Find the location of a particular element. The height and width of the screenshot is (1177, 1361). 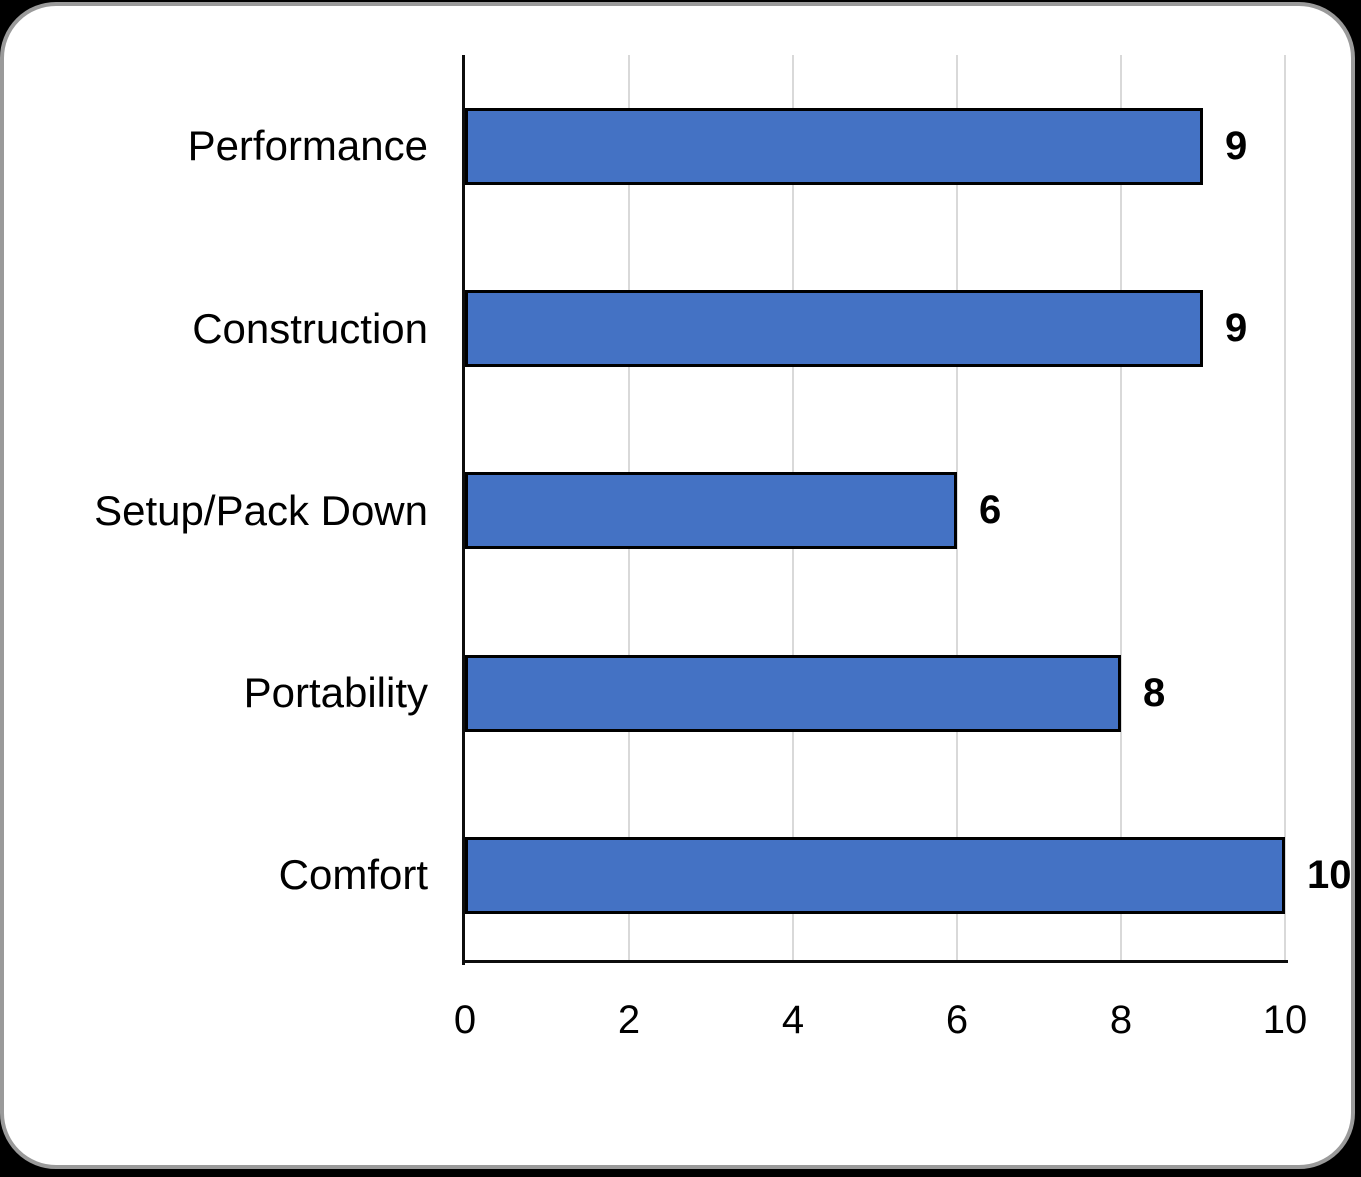

y-axis-line is located at coordinates (463, 510).